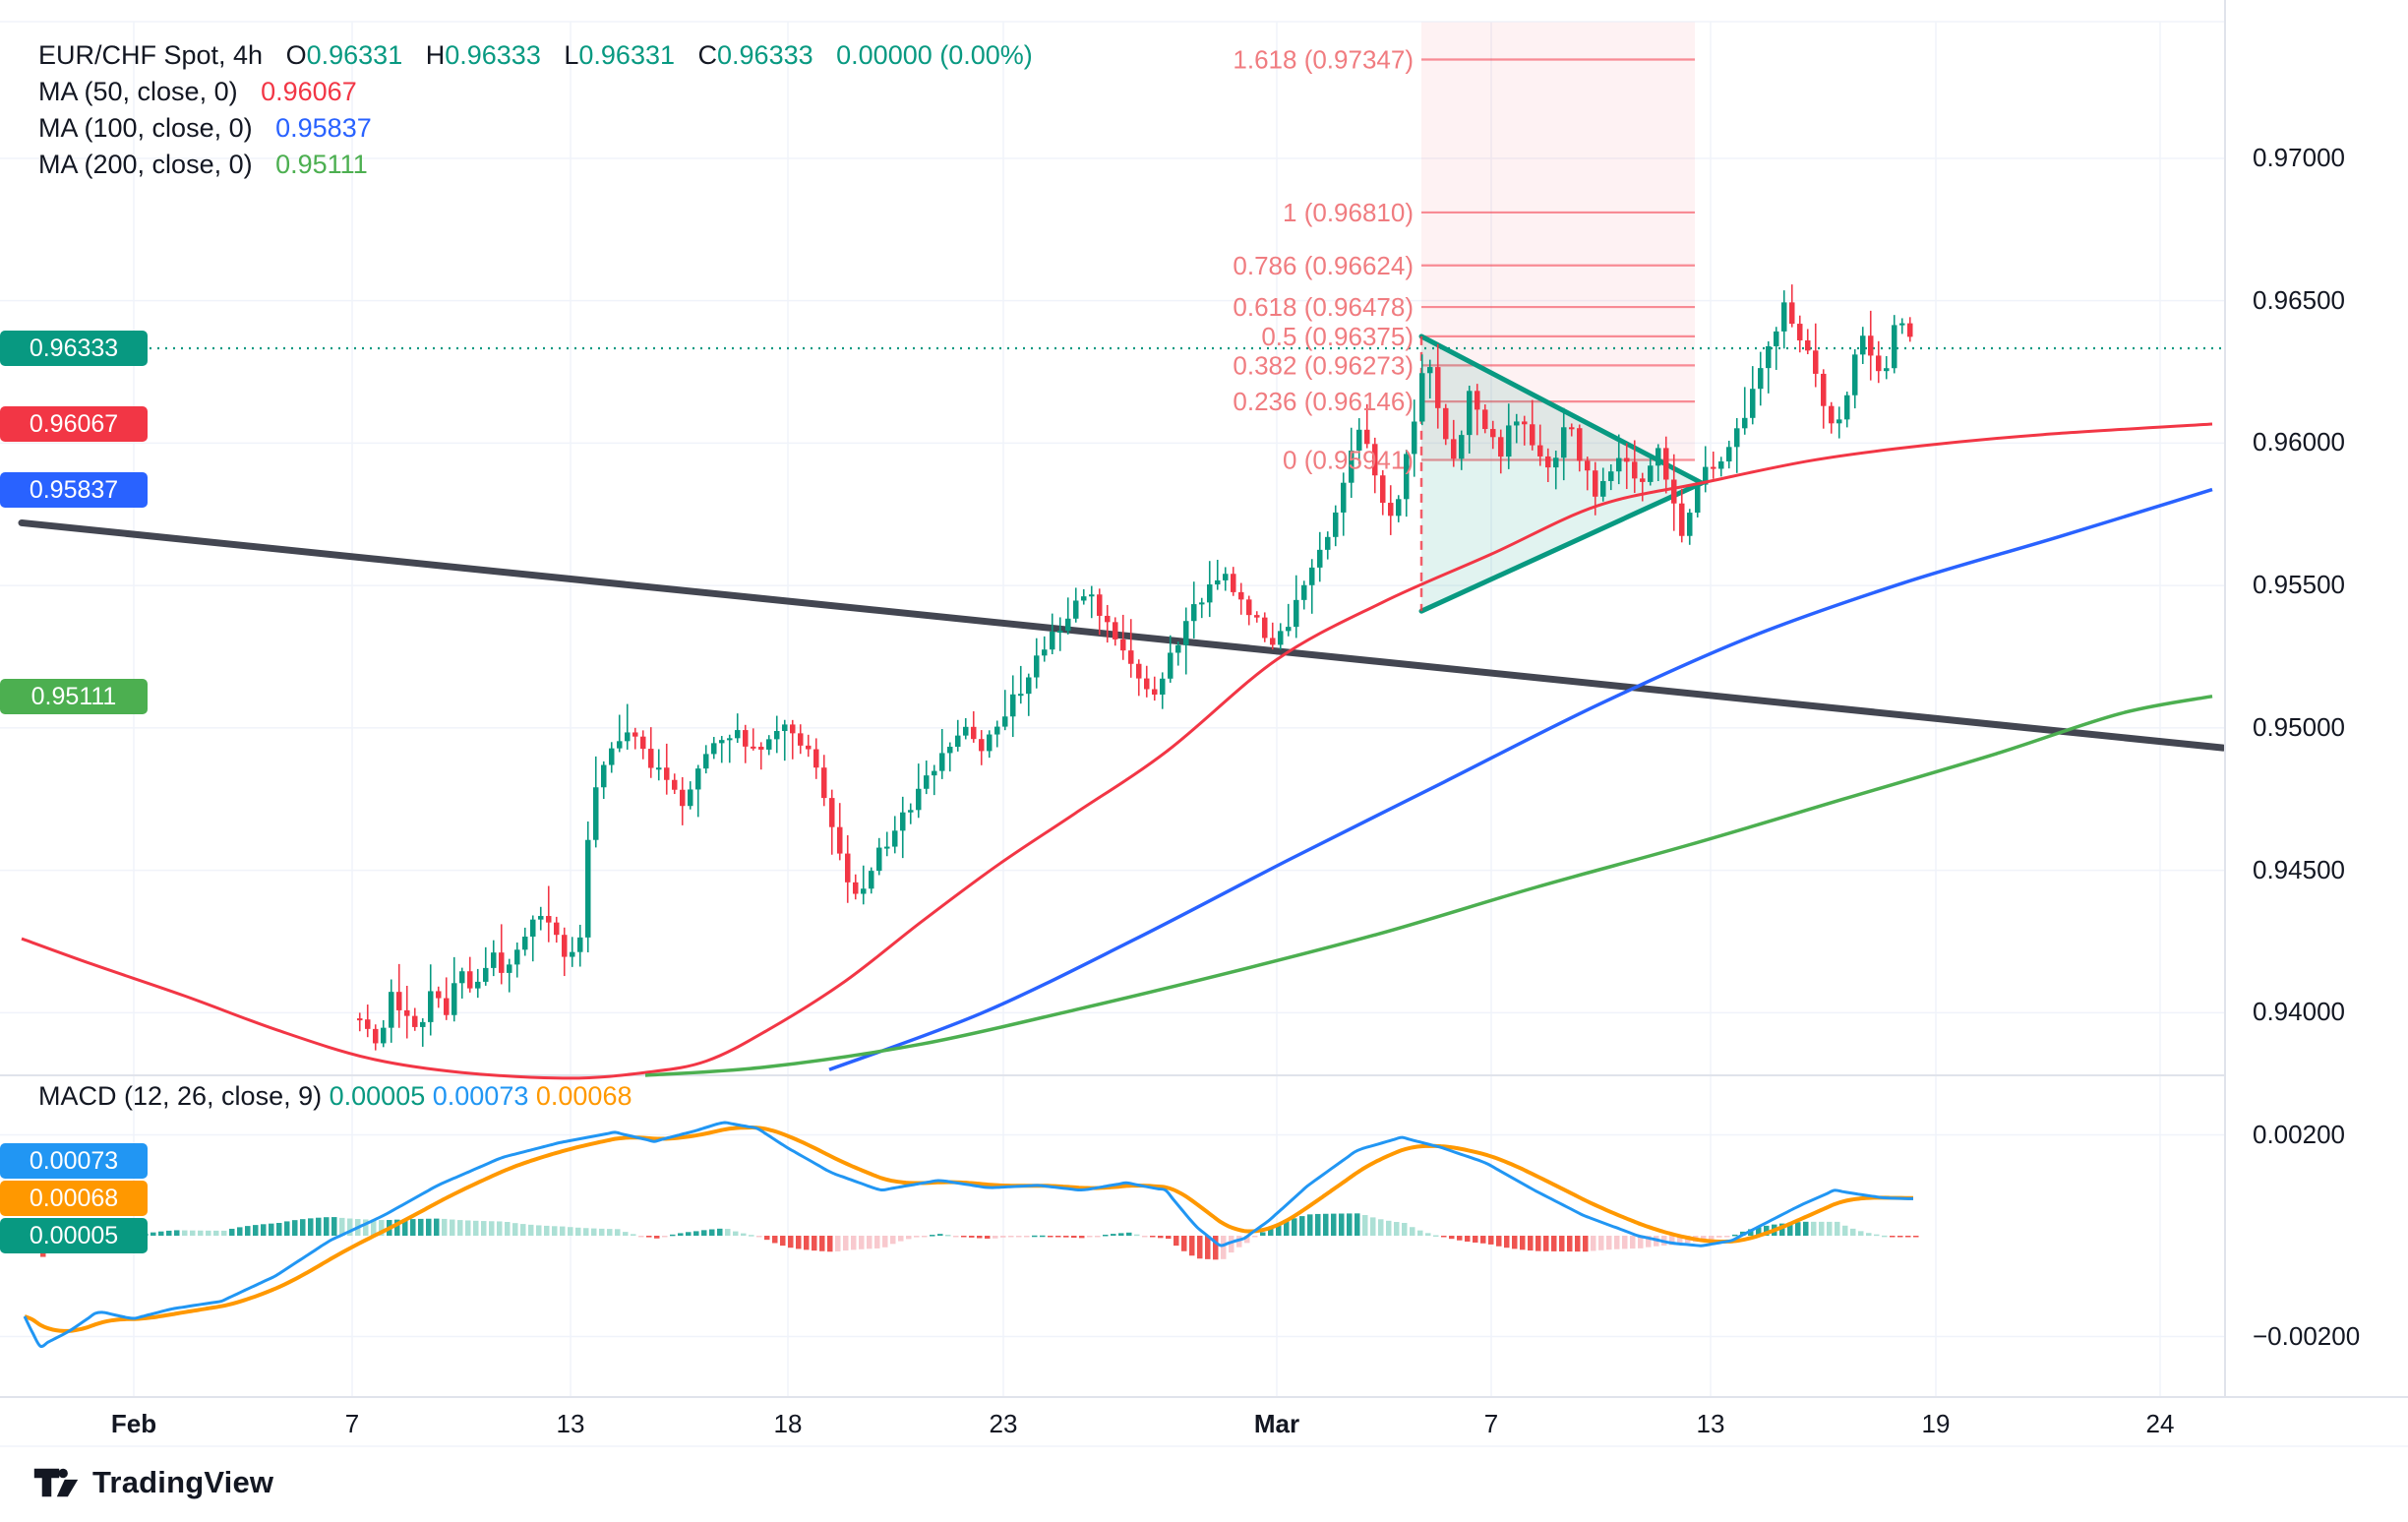 This screenshot has width=2408, height=1522. I want to click on price-axis-label: 0.95000, so click(2299, 726).